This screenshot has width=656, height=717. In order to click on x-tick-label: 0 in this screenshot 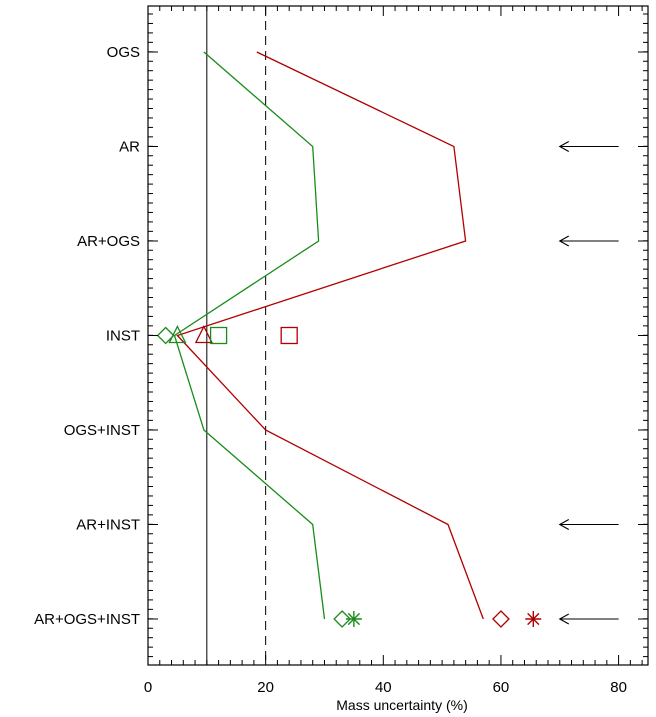, I will do `click(148, 687)`.